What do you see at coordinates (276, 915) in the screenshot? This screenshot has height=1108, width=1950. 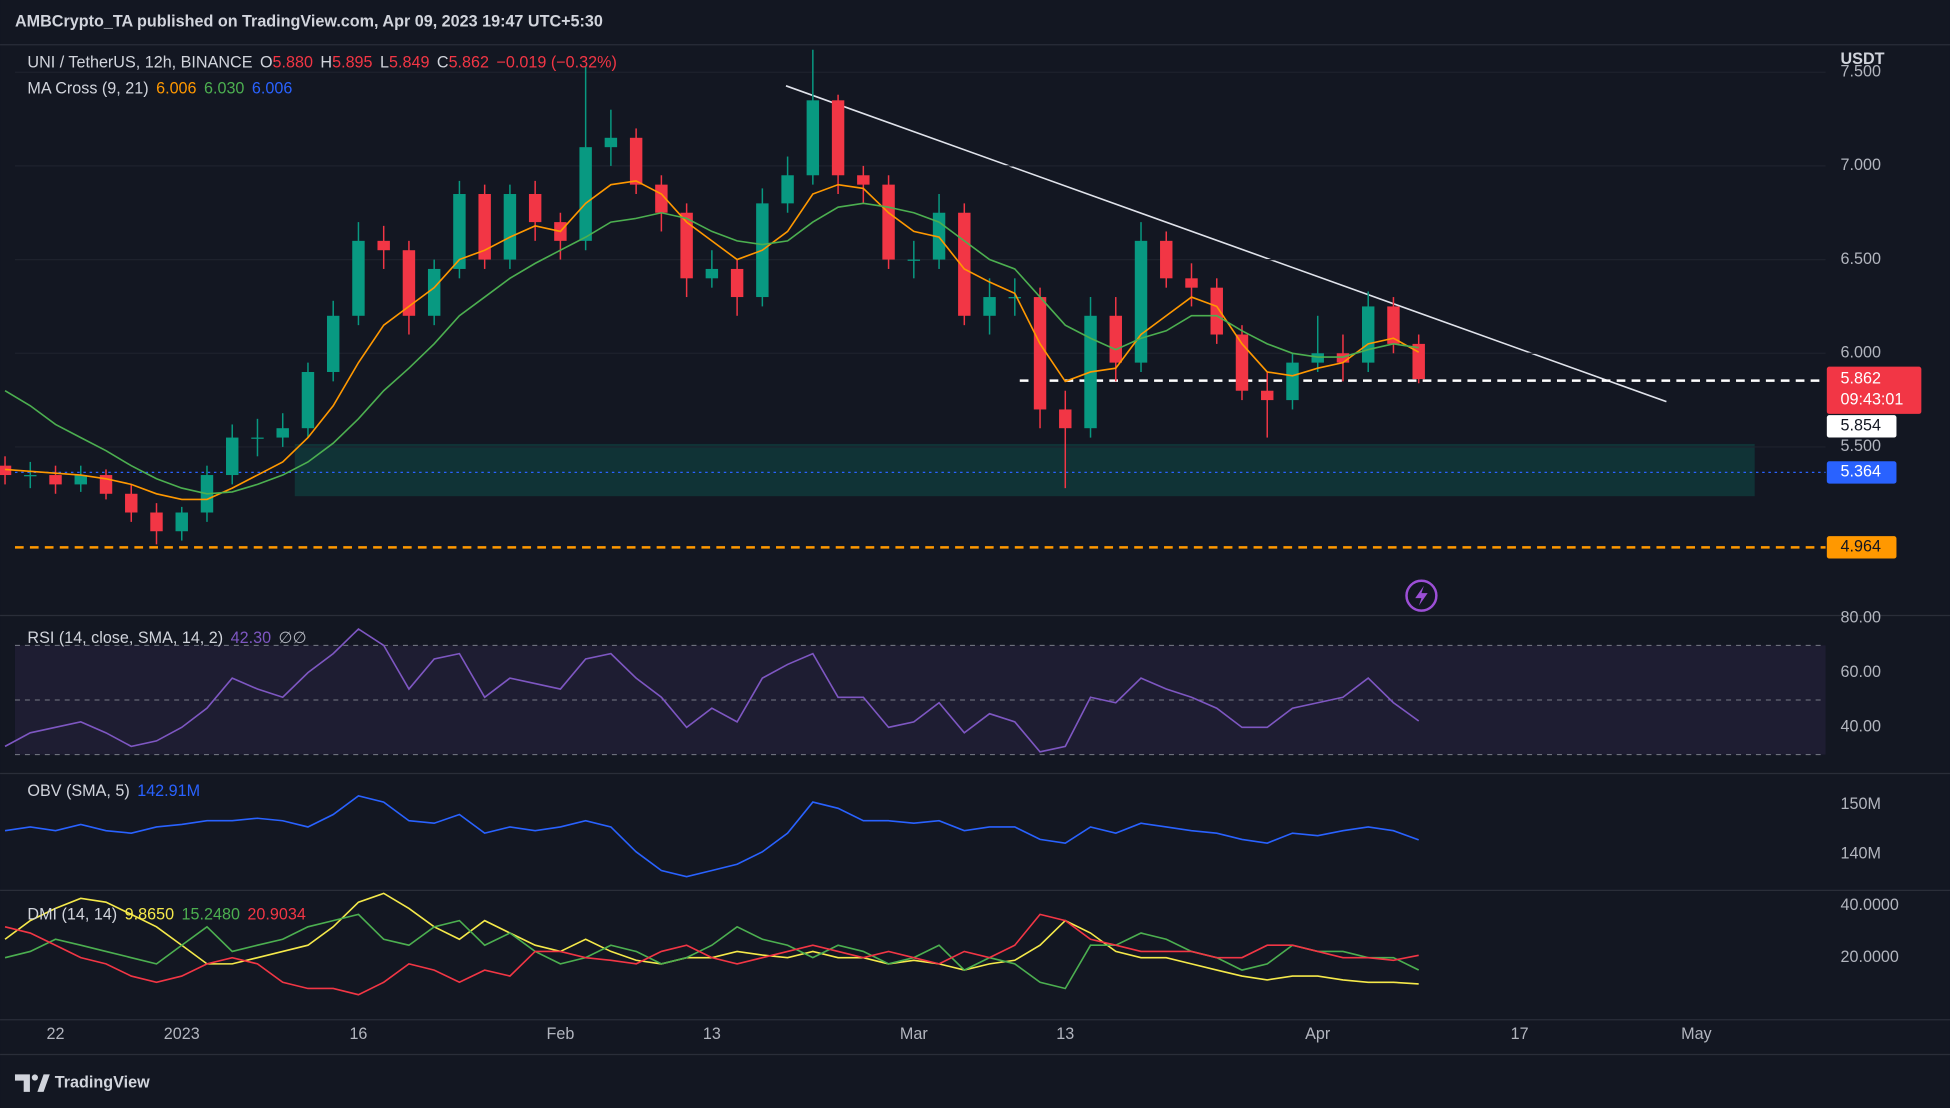 I see `legend-value: 20.9034` at bounding box center [276, 915].